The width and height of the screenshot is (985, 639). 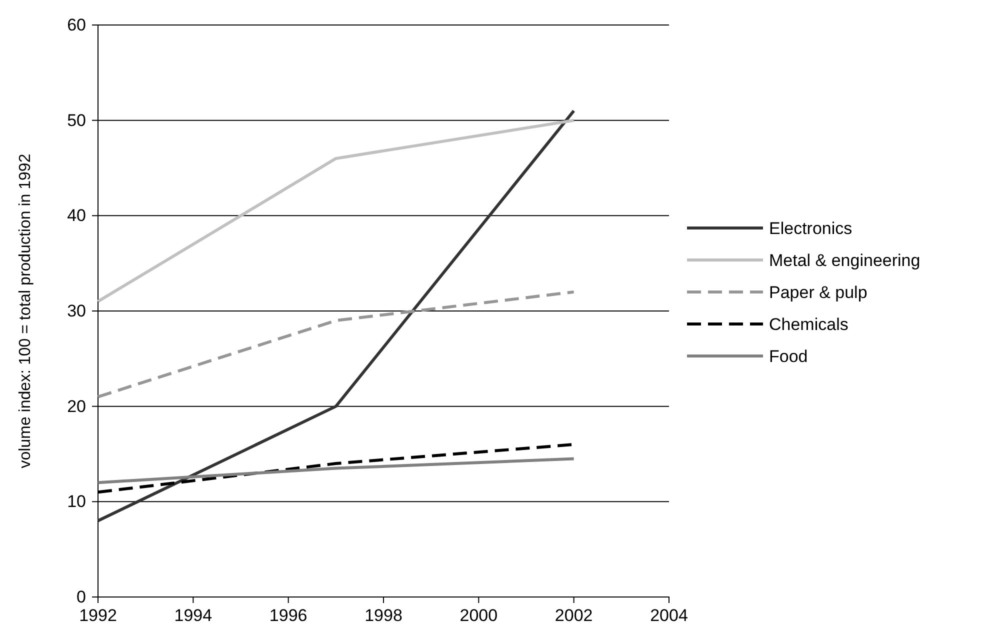 I want to click on x-tick-label: 2002, so click(x=573, y=616).